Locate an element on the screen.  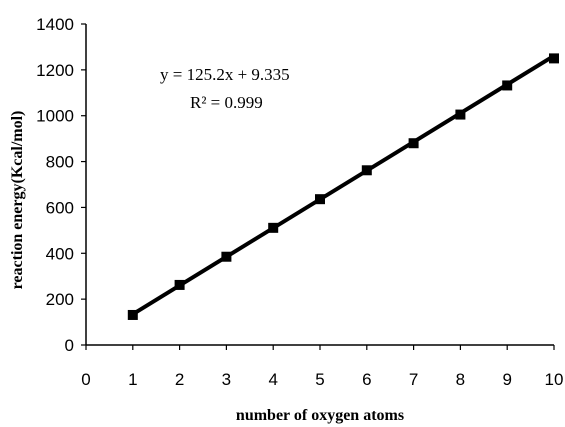
y-axis-title: reaction energy(Kcal/mol) is located at coordinates (17, 200).